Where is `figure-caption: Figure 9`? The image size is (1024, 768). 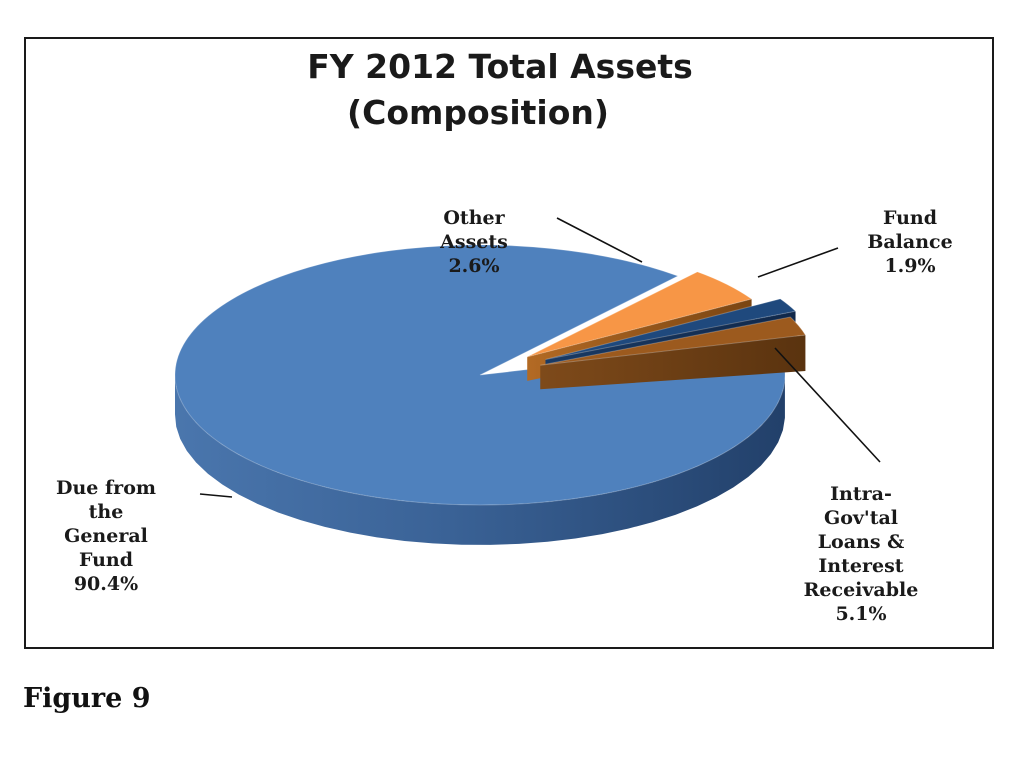
figure-caption: Figure 9 is located at coordinates (87, 698).